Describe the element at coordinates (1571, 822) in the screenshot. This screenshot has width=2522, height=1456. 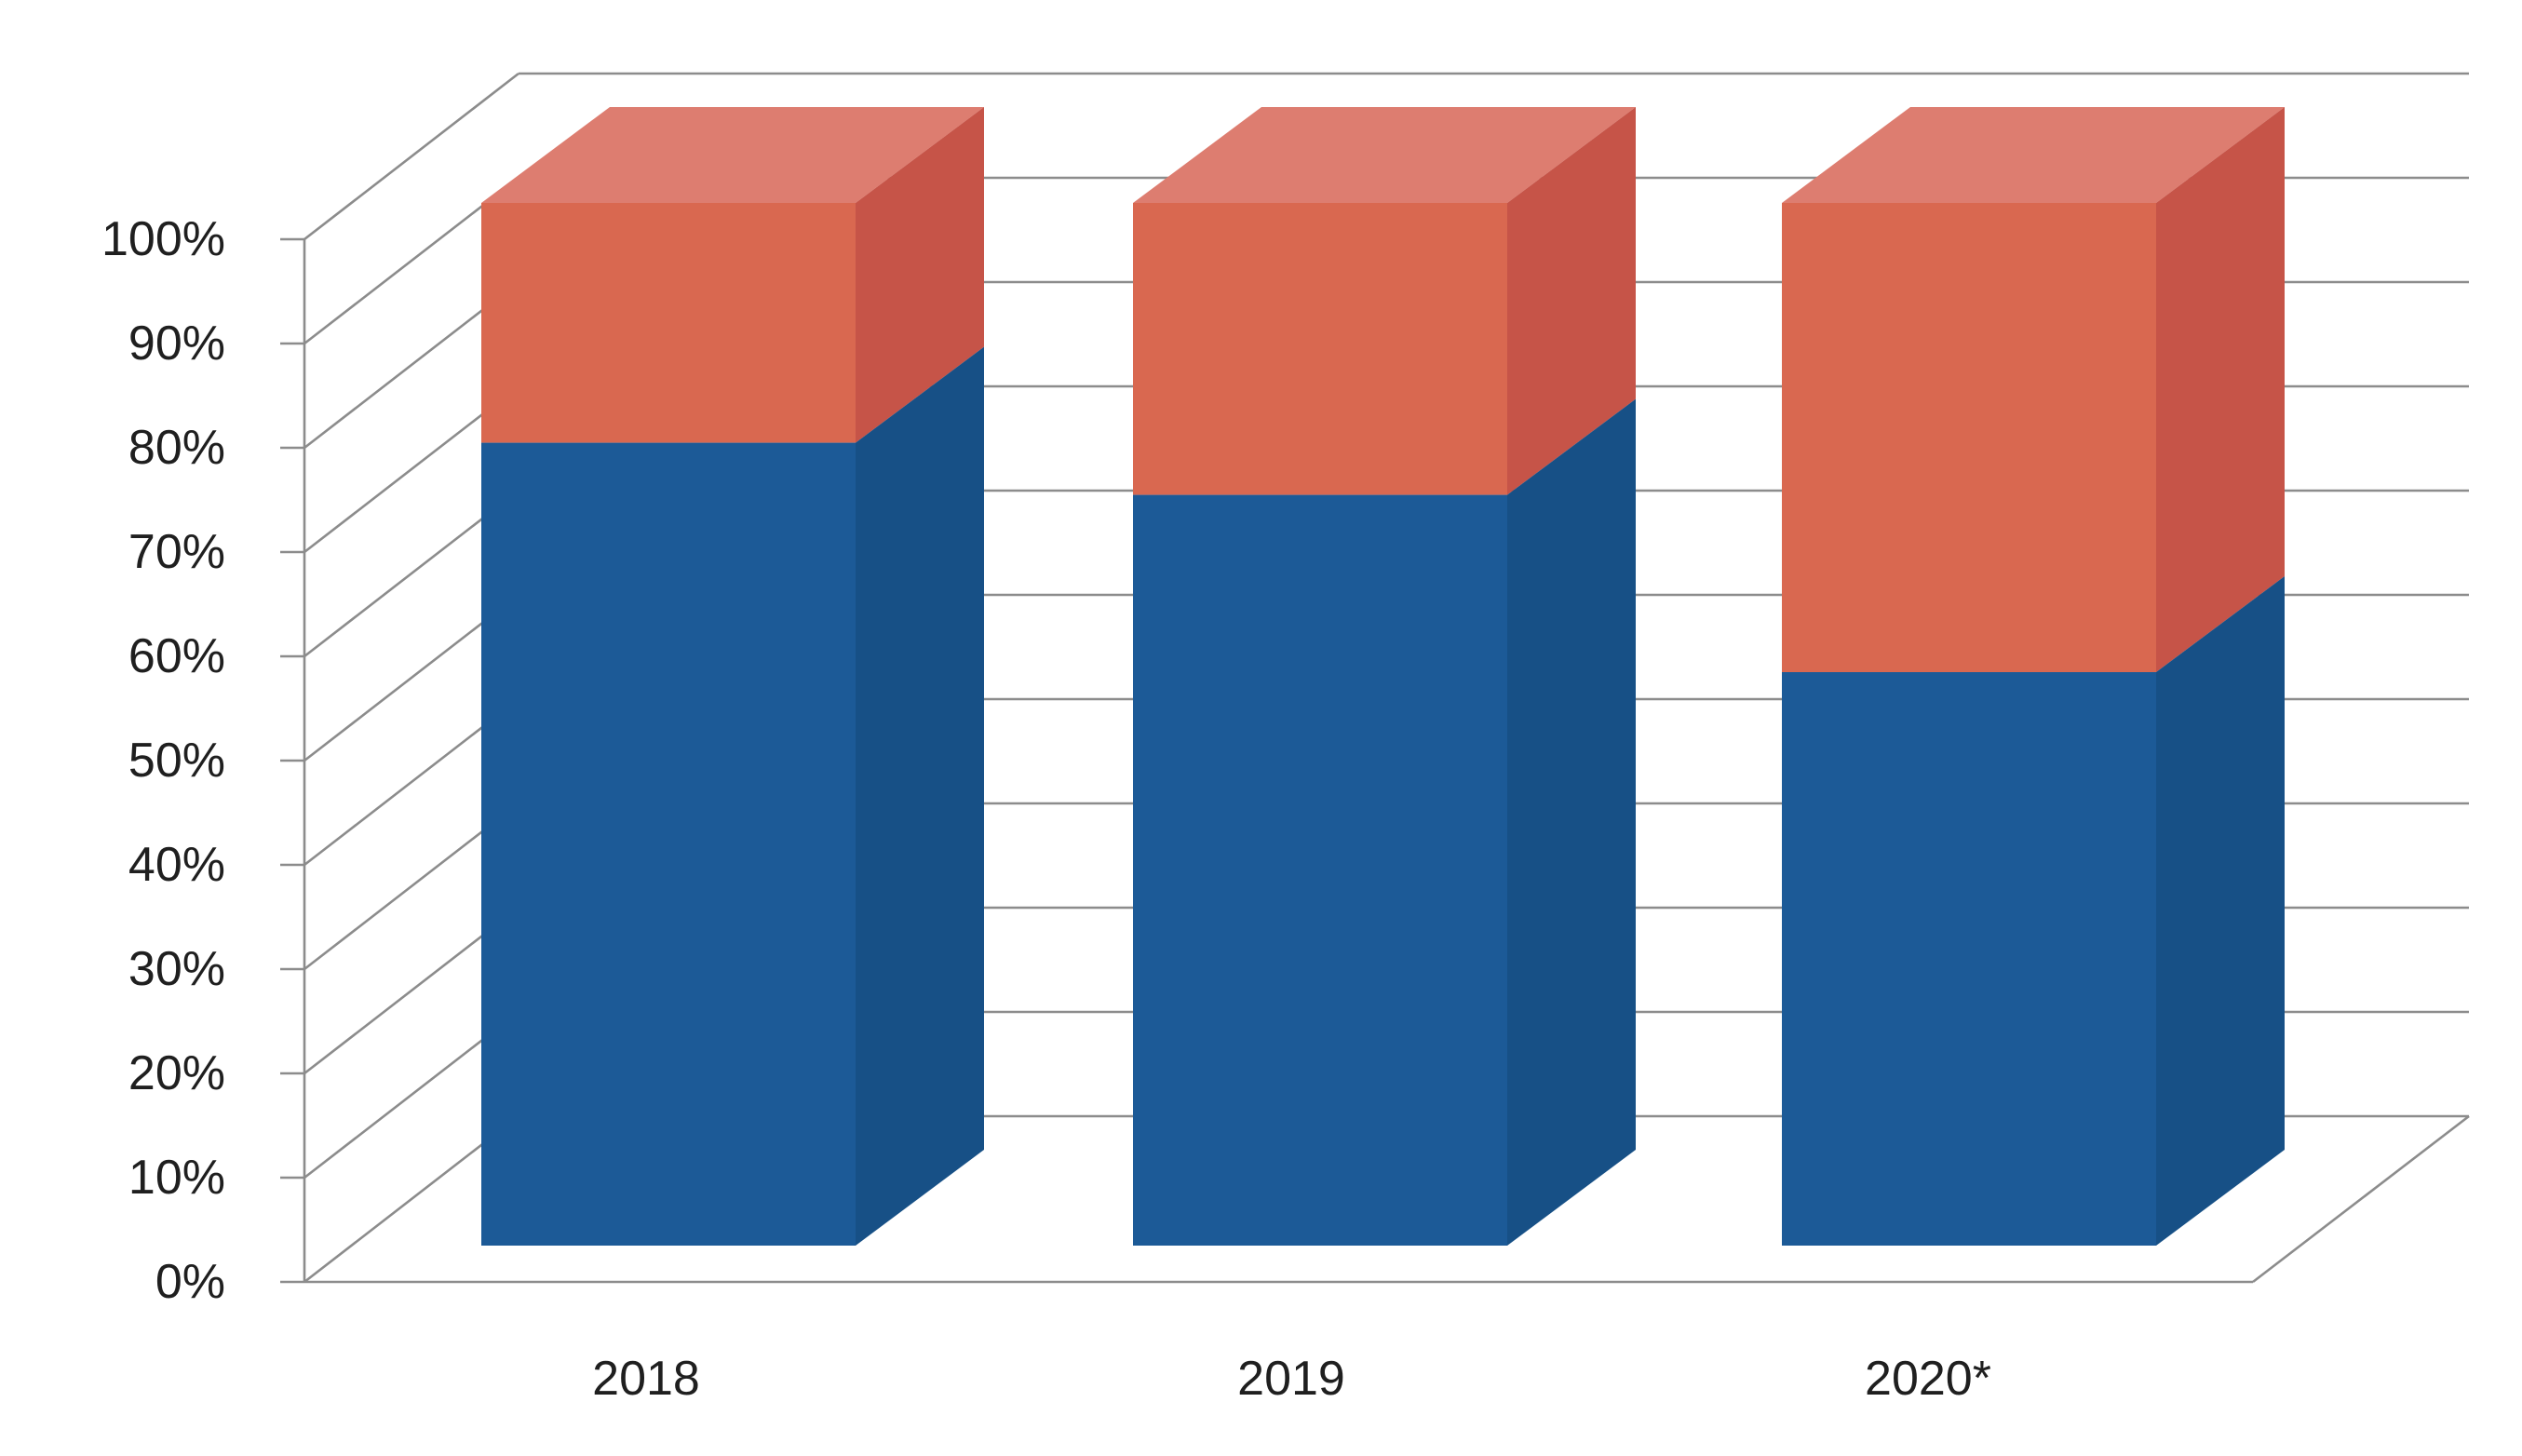
I see `bar-2019-blue-side-face` at that location.